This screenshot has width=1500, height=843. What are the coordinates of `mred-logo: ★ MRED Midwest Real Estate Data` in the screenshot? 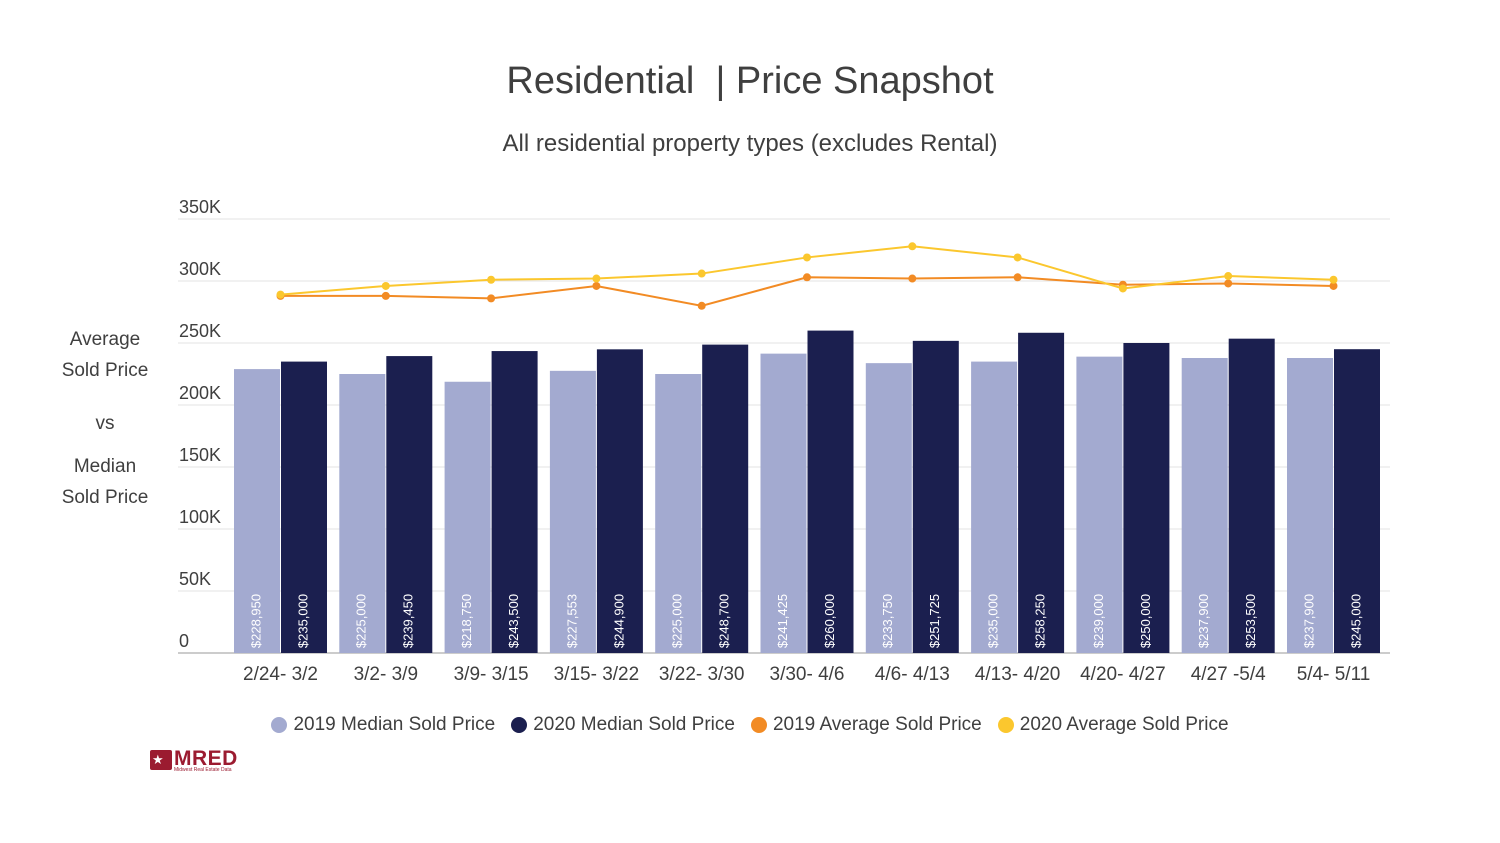 It's located at (200, 760).